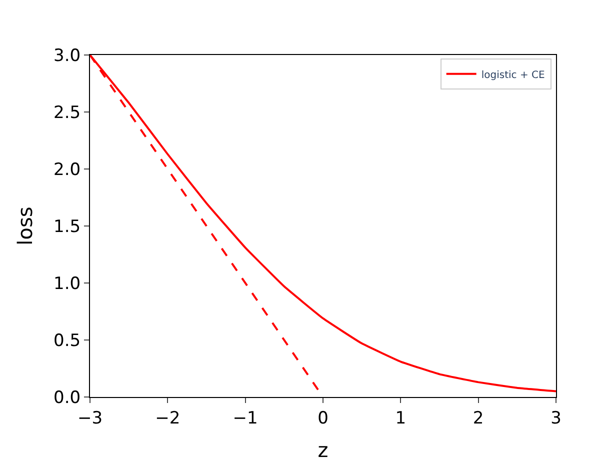 The height and width of the screenshot is (472, 611). Describe the element at coordinates (67, 226) in the screenshot. I see `y-tick-label: 1.5` at that location.